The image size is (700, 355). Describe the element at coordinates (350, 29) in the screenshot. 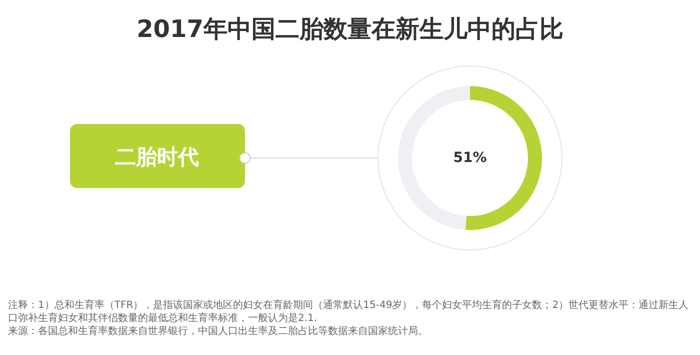

I see `chart-title: 2017年中国二胎数量在新生儿中的占比` at that location.